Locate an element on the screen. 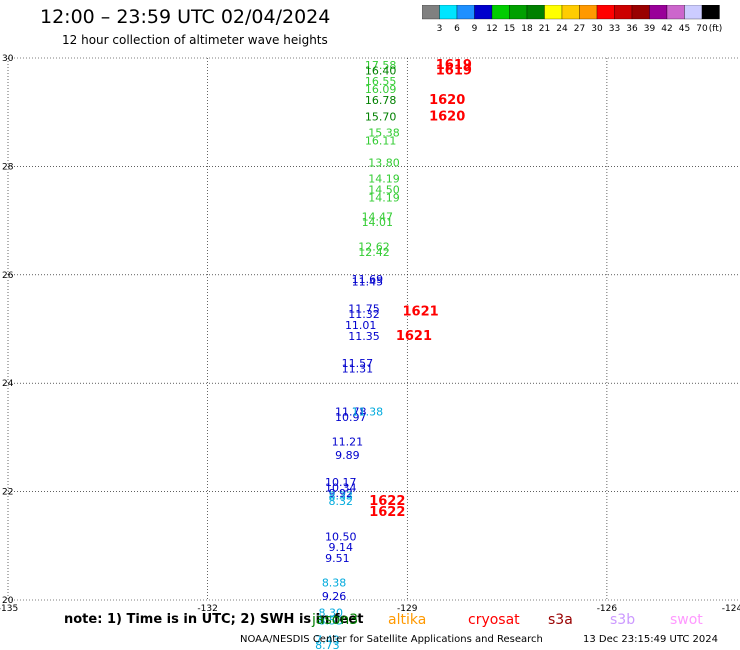 This screenshot has width=740, height=650. wave-height-label: 8.30 is located at coordinates (330, 612).